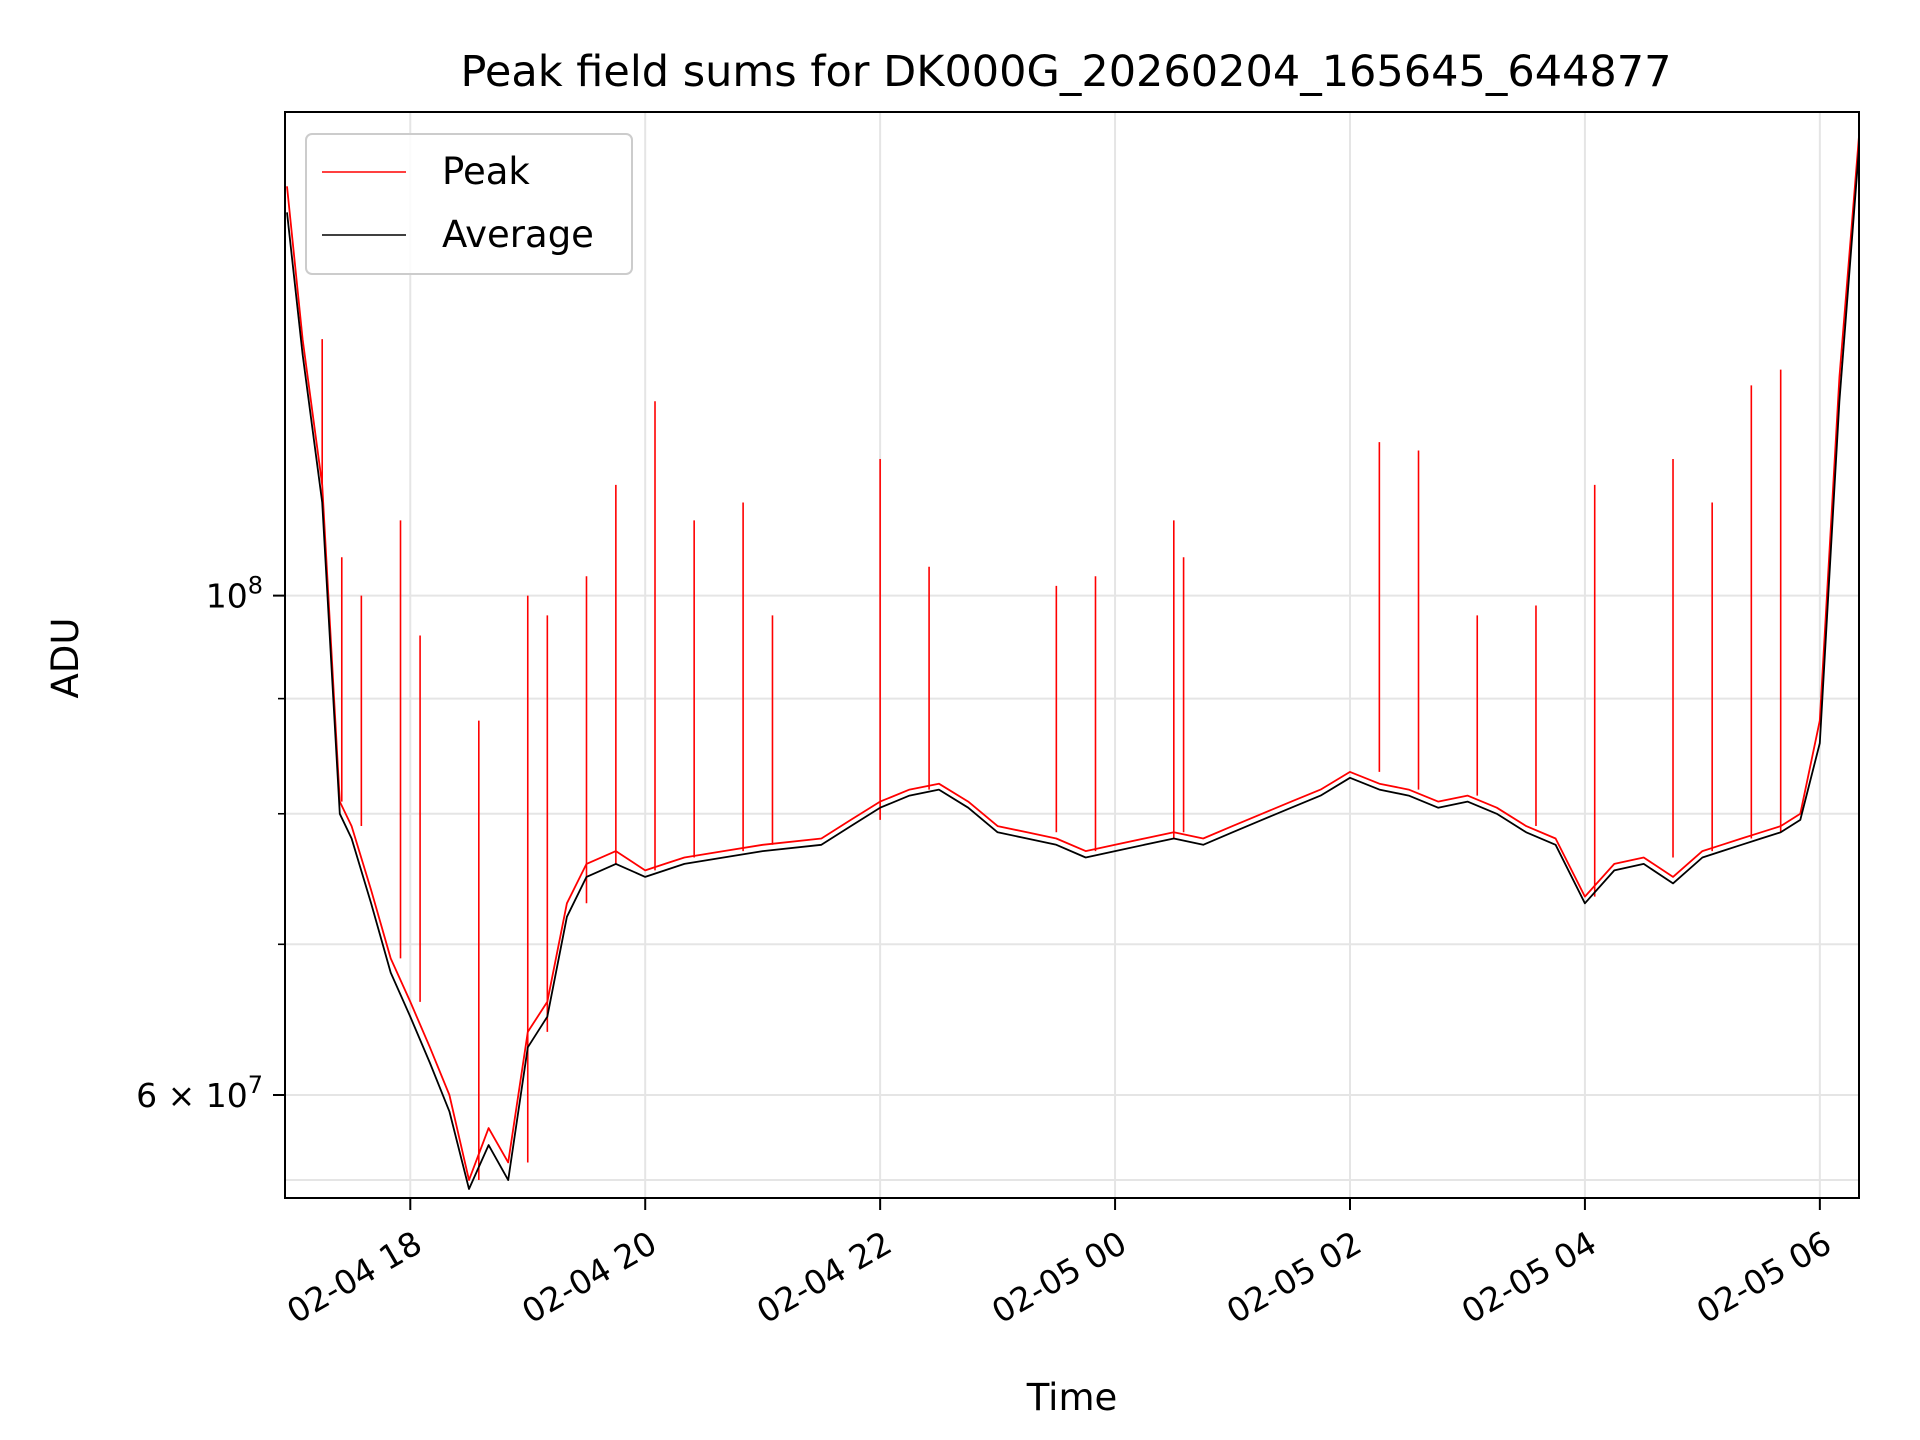 Image resolution: width=1920 pixels, height=1440 pixels. Describe the element at coordinates (824, 1277) in the screenshot. I see `x-tick-label: 02-04 22` at that location.